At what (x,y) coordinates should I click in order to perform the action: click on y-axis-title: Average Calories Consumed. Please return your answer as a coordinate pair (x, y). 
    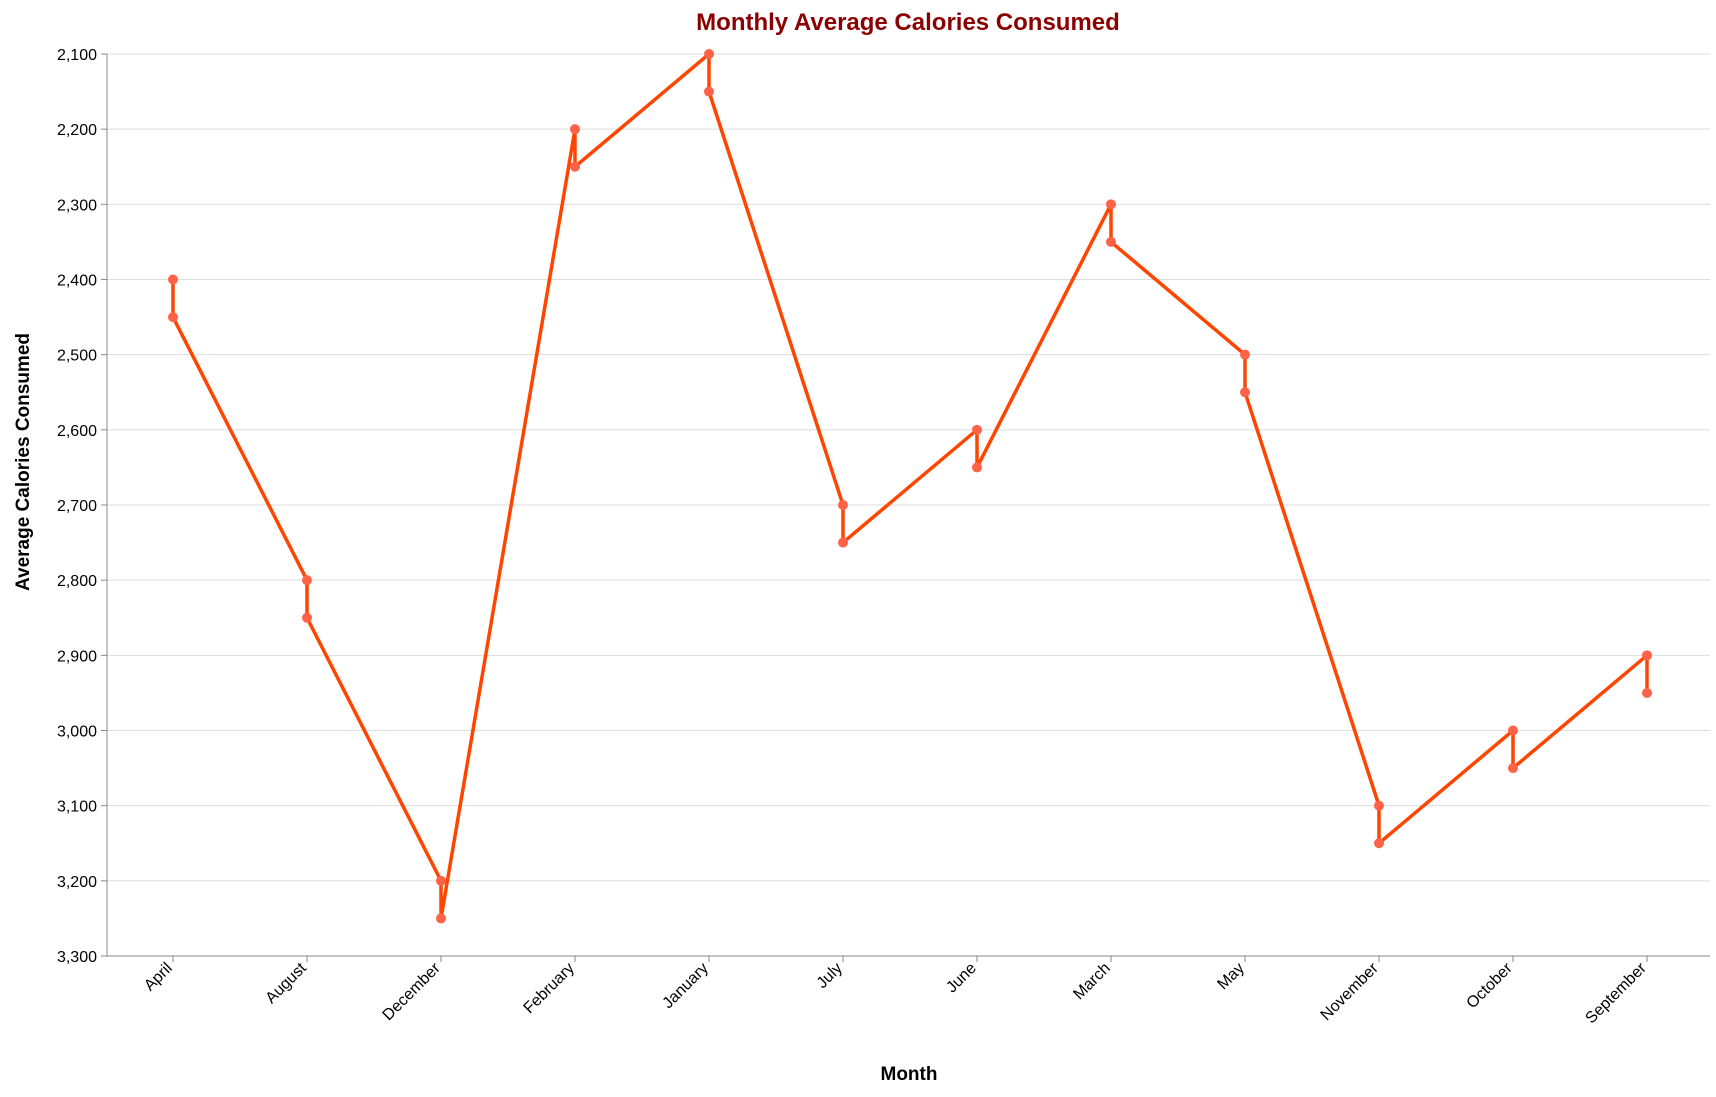
    Looking at the image, I should click on (23, 462).